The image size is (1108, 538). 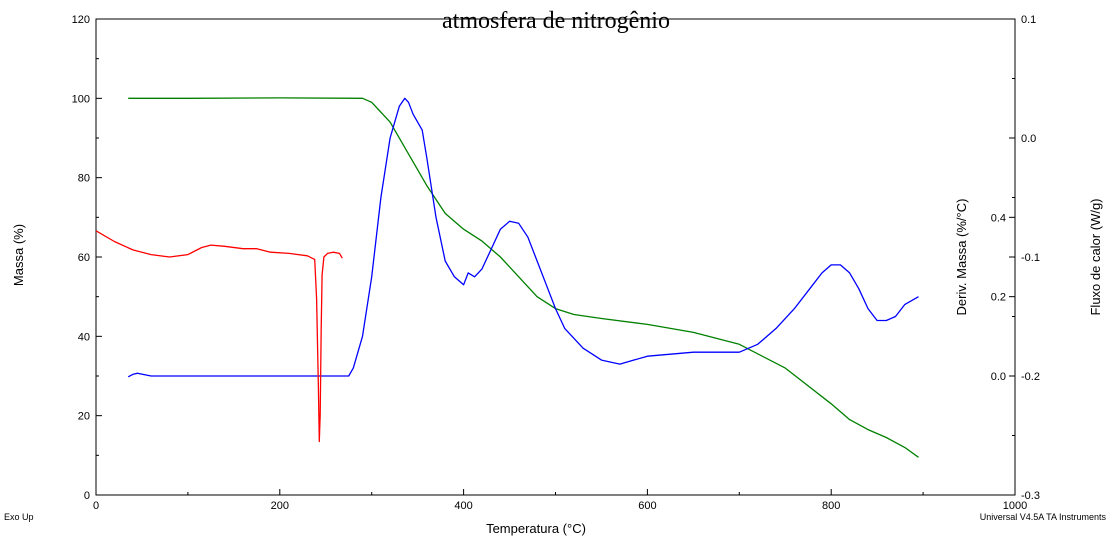 What do you see at coordinates (84, 258) in the screenshot?
I see `left-tick-label: 60` at bounding box center [84, 258].